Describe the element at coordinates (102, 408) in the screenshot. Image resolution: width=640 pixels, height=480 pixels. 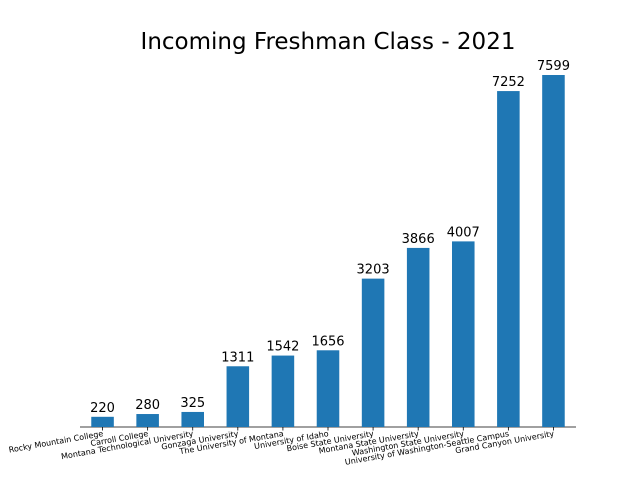
I see `value-label-0: 220` at that location.